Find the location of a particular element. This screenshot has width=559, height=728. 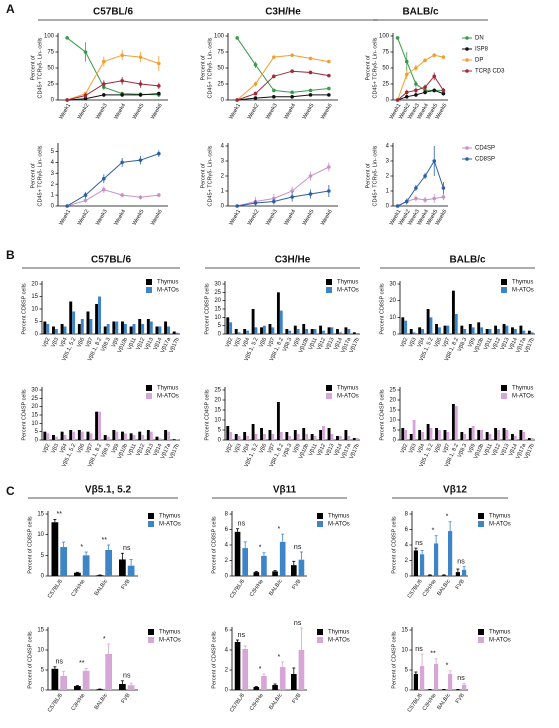

legend-marker is located at coordinates (467, 71).